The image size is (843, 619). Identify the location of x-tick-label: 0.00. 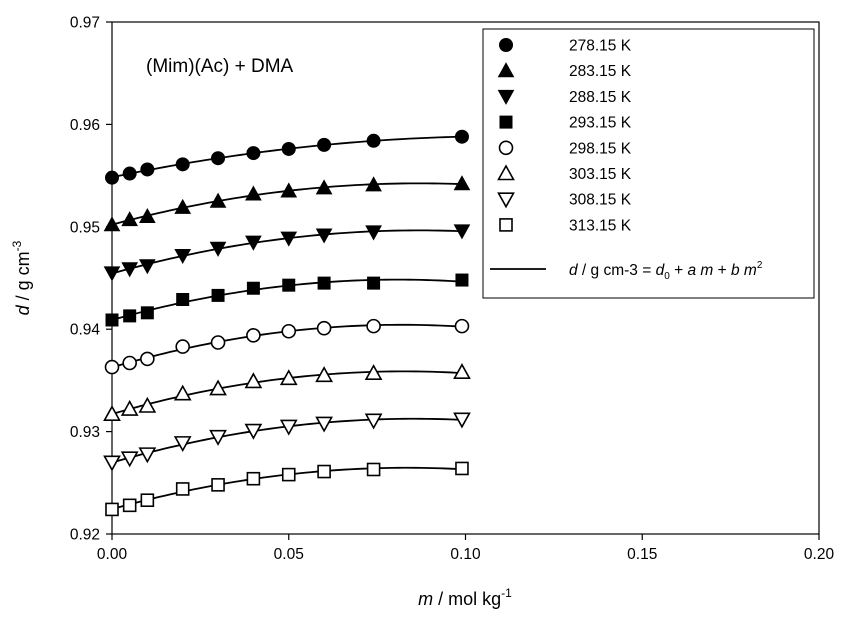
(112, 554).